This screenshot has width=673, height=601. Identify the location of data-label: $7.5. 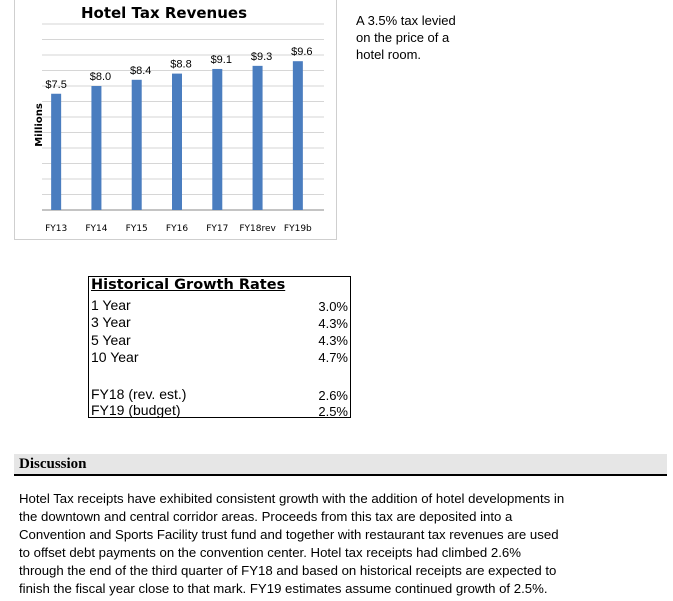
(55, 85).